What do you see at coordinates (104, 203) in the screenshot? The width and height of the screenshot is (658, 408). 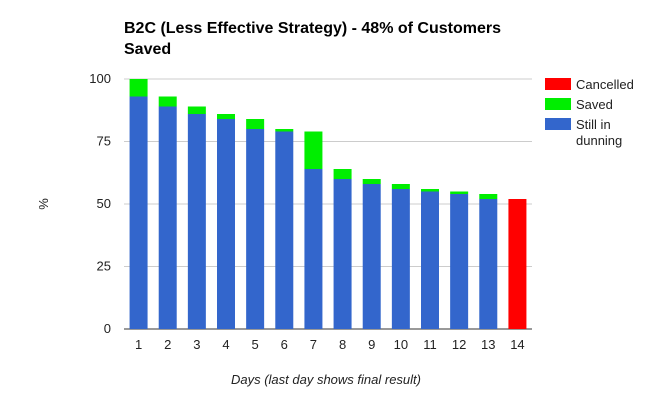 I see `y-tick-label: 50` at bounding box center [104, 203].